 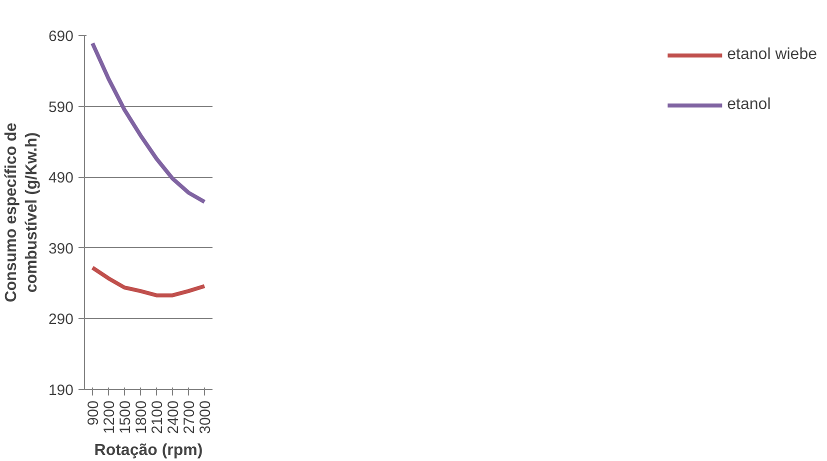 I want to click on y-tick-label: 290, so click(x=61, y=319).